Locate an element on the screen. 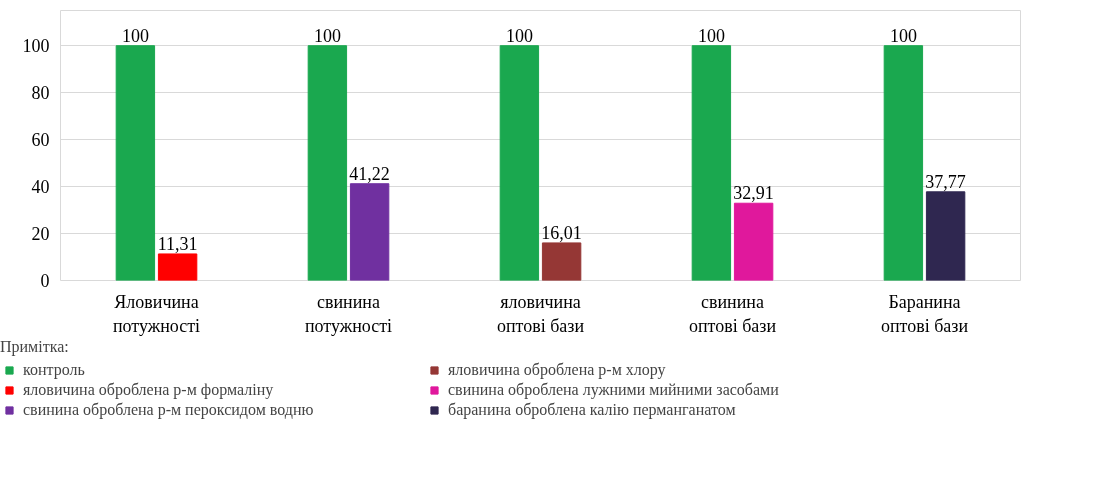  data-label: 11,31 is located at coordinates (177, 243).